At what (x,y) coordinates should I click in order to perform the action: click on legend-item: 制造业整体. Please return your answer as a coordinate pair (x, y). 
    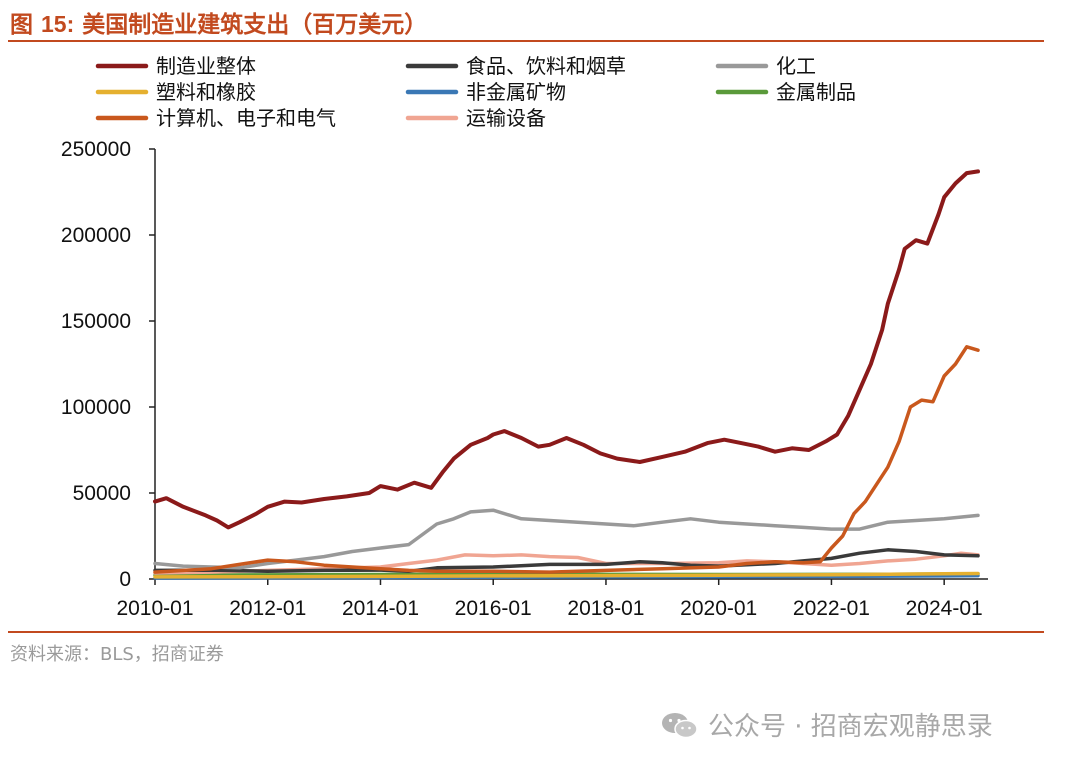
    Looking at the image, I should click on (175, 66).